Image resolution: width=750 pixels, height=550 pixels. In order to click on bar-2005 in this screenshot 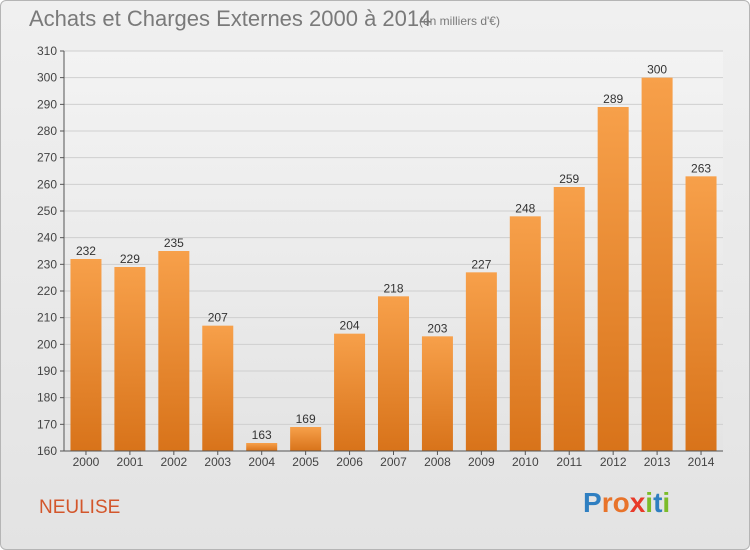, I will do `click(306, 439)`.